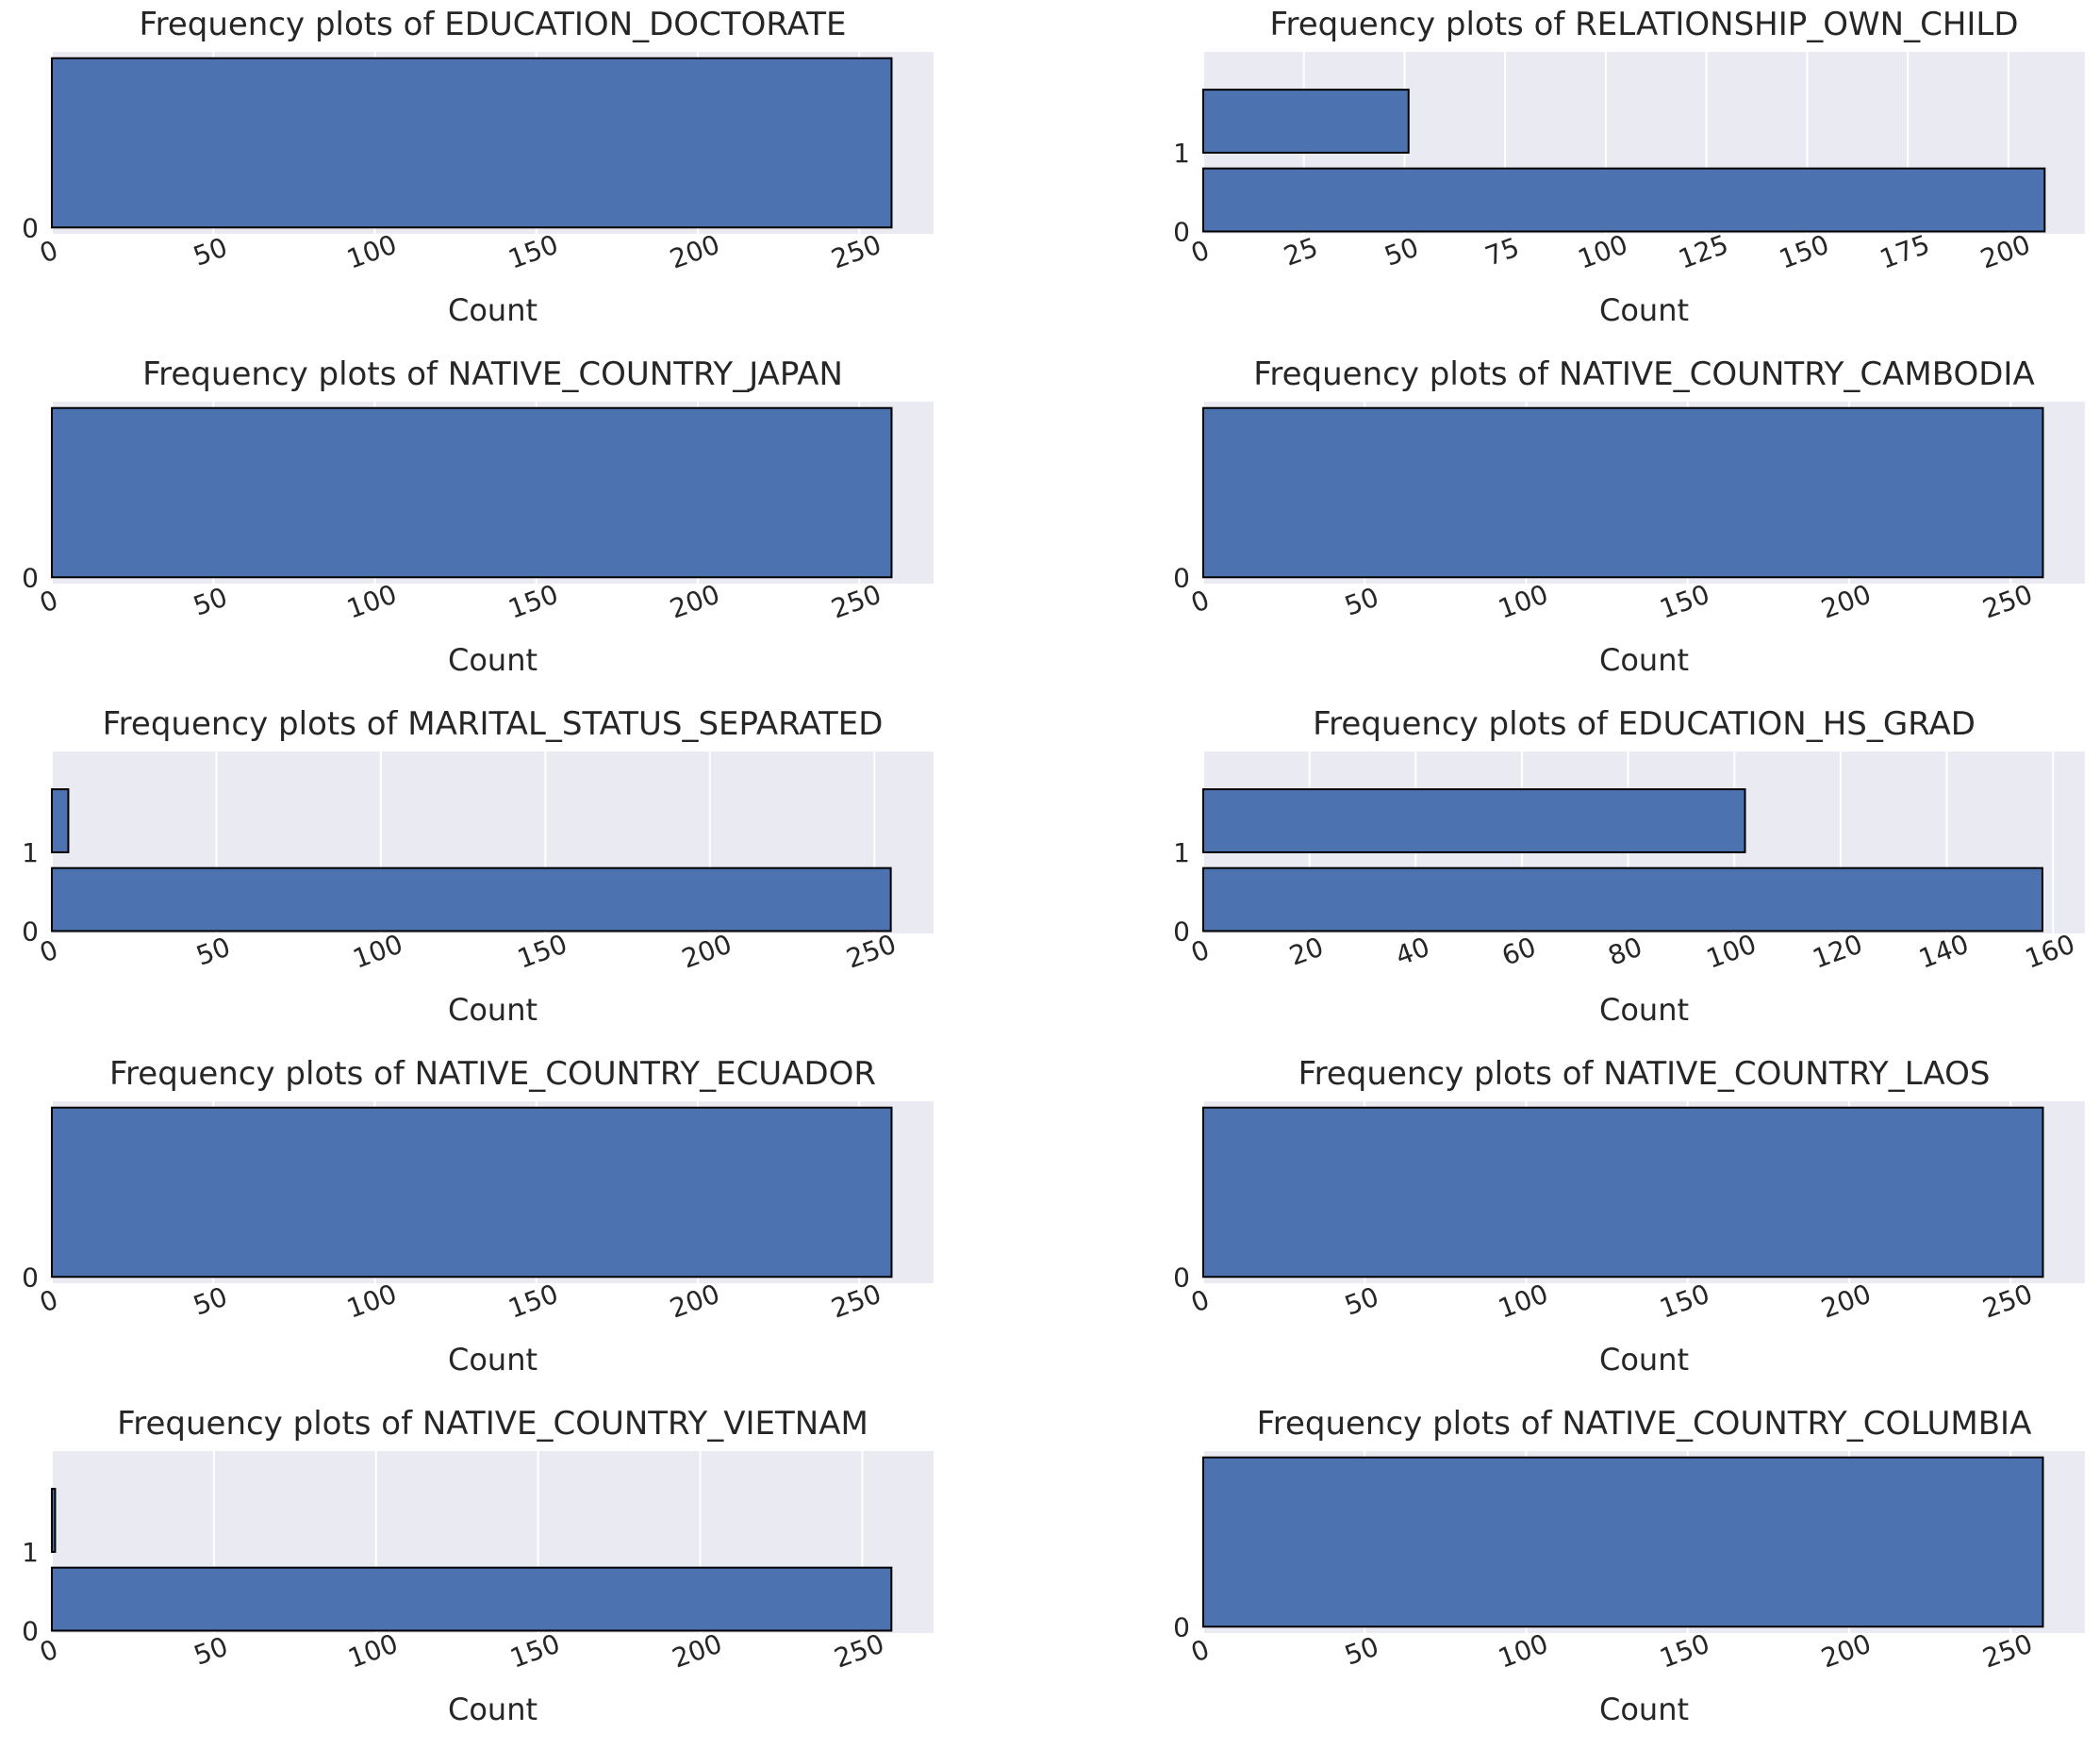 This screenshot has width=2100, height=1749. What do you see at coordinates (1645, 724) in the screenshot?
I see `chart-title: Frequency plots of EDUCATION_HS_GRAD` at bounding box center [1645, 724].